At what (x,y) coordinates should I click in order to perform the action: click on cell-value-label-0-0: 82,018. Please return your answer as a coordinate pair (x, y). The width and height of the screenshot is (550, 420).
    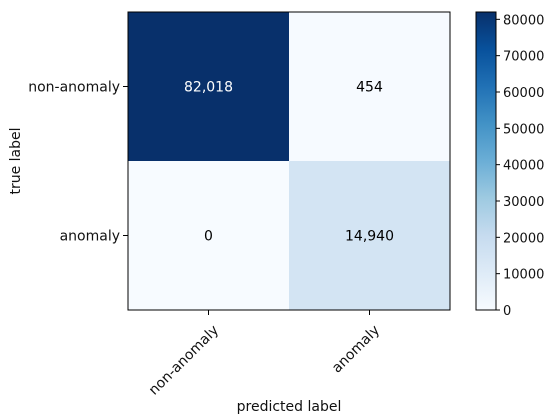
    Looking at the image, I should click on (208, 88).